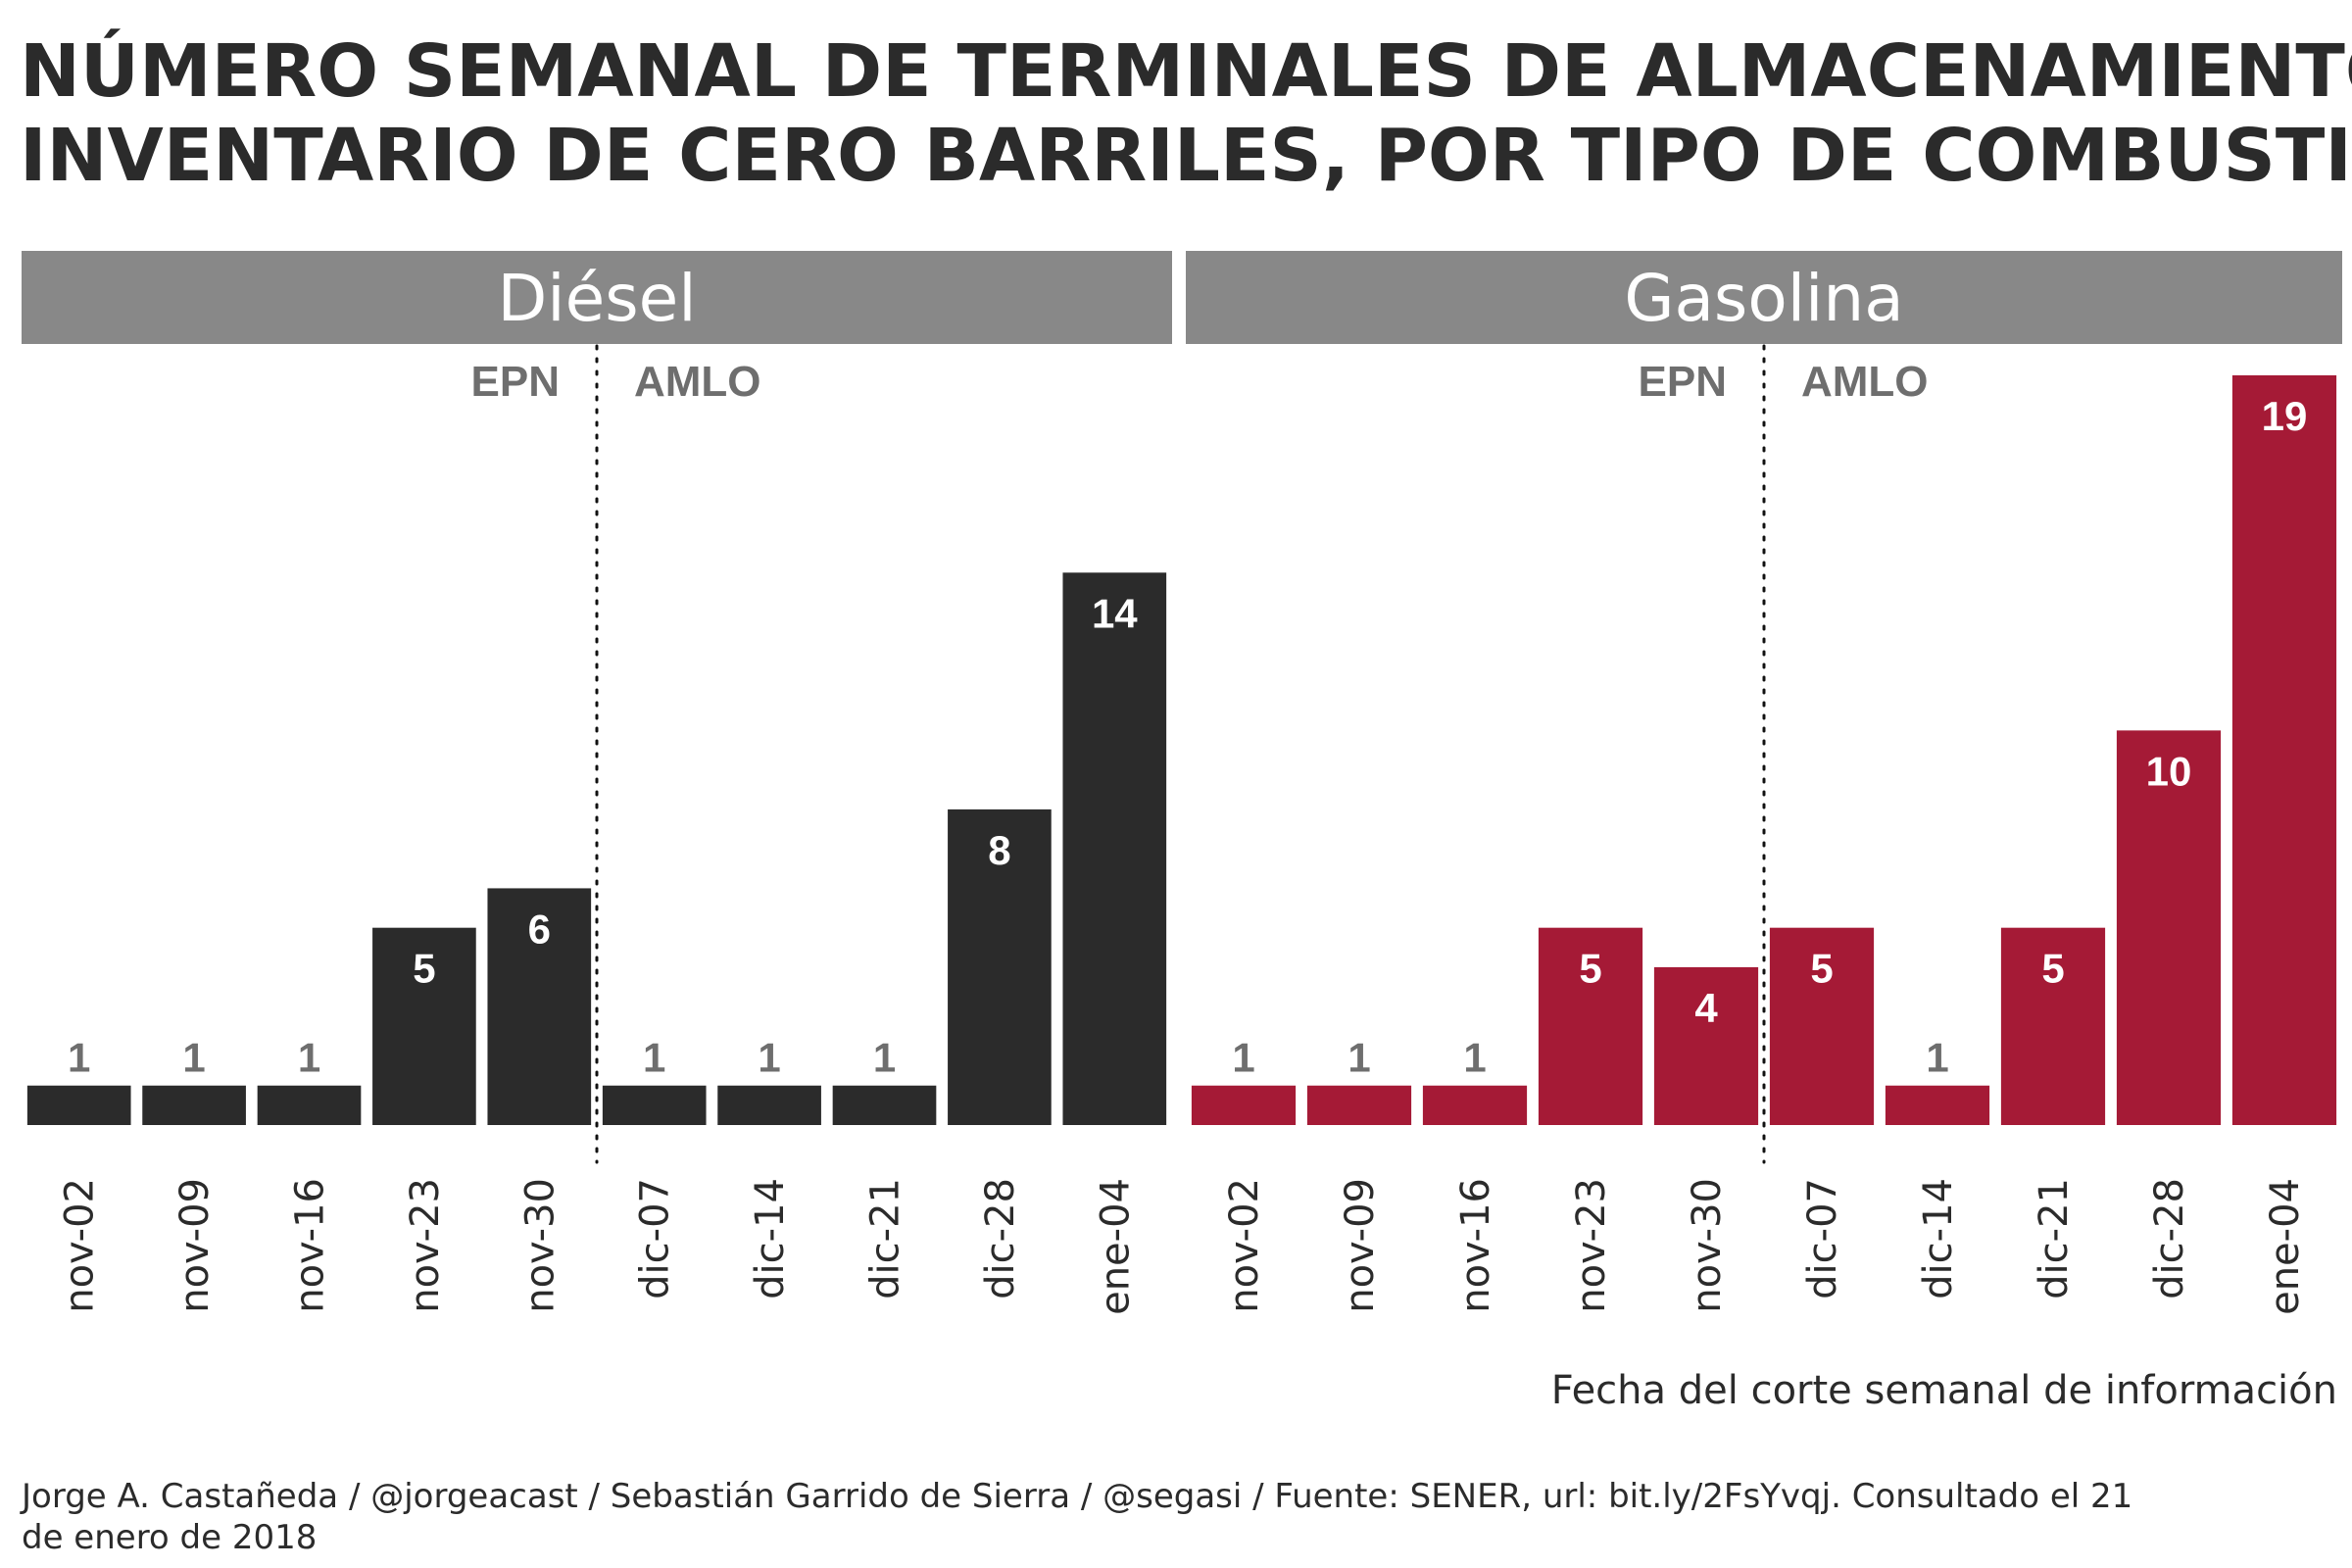 This screenshot has height=1568, width=2352. Describe the element at coordinates (169, 1537) in the screenshot. I see `caption-line-2: de enero de 2018` at that location.